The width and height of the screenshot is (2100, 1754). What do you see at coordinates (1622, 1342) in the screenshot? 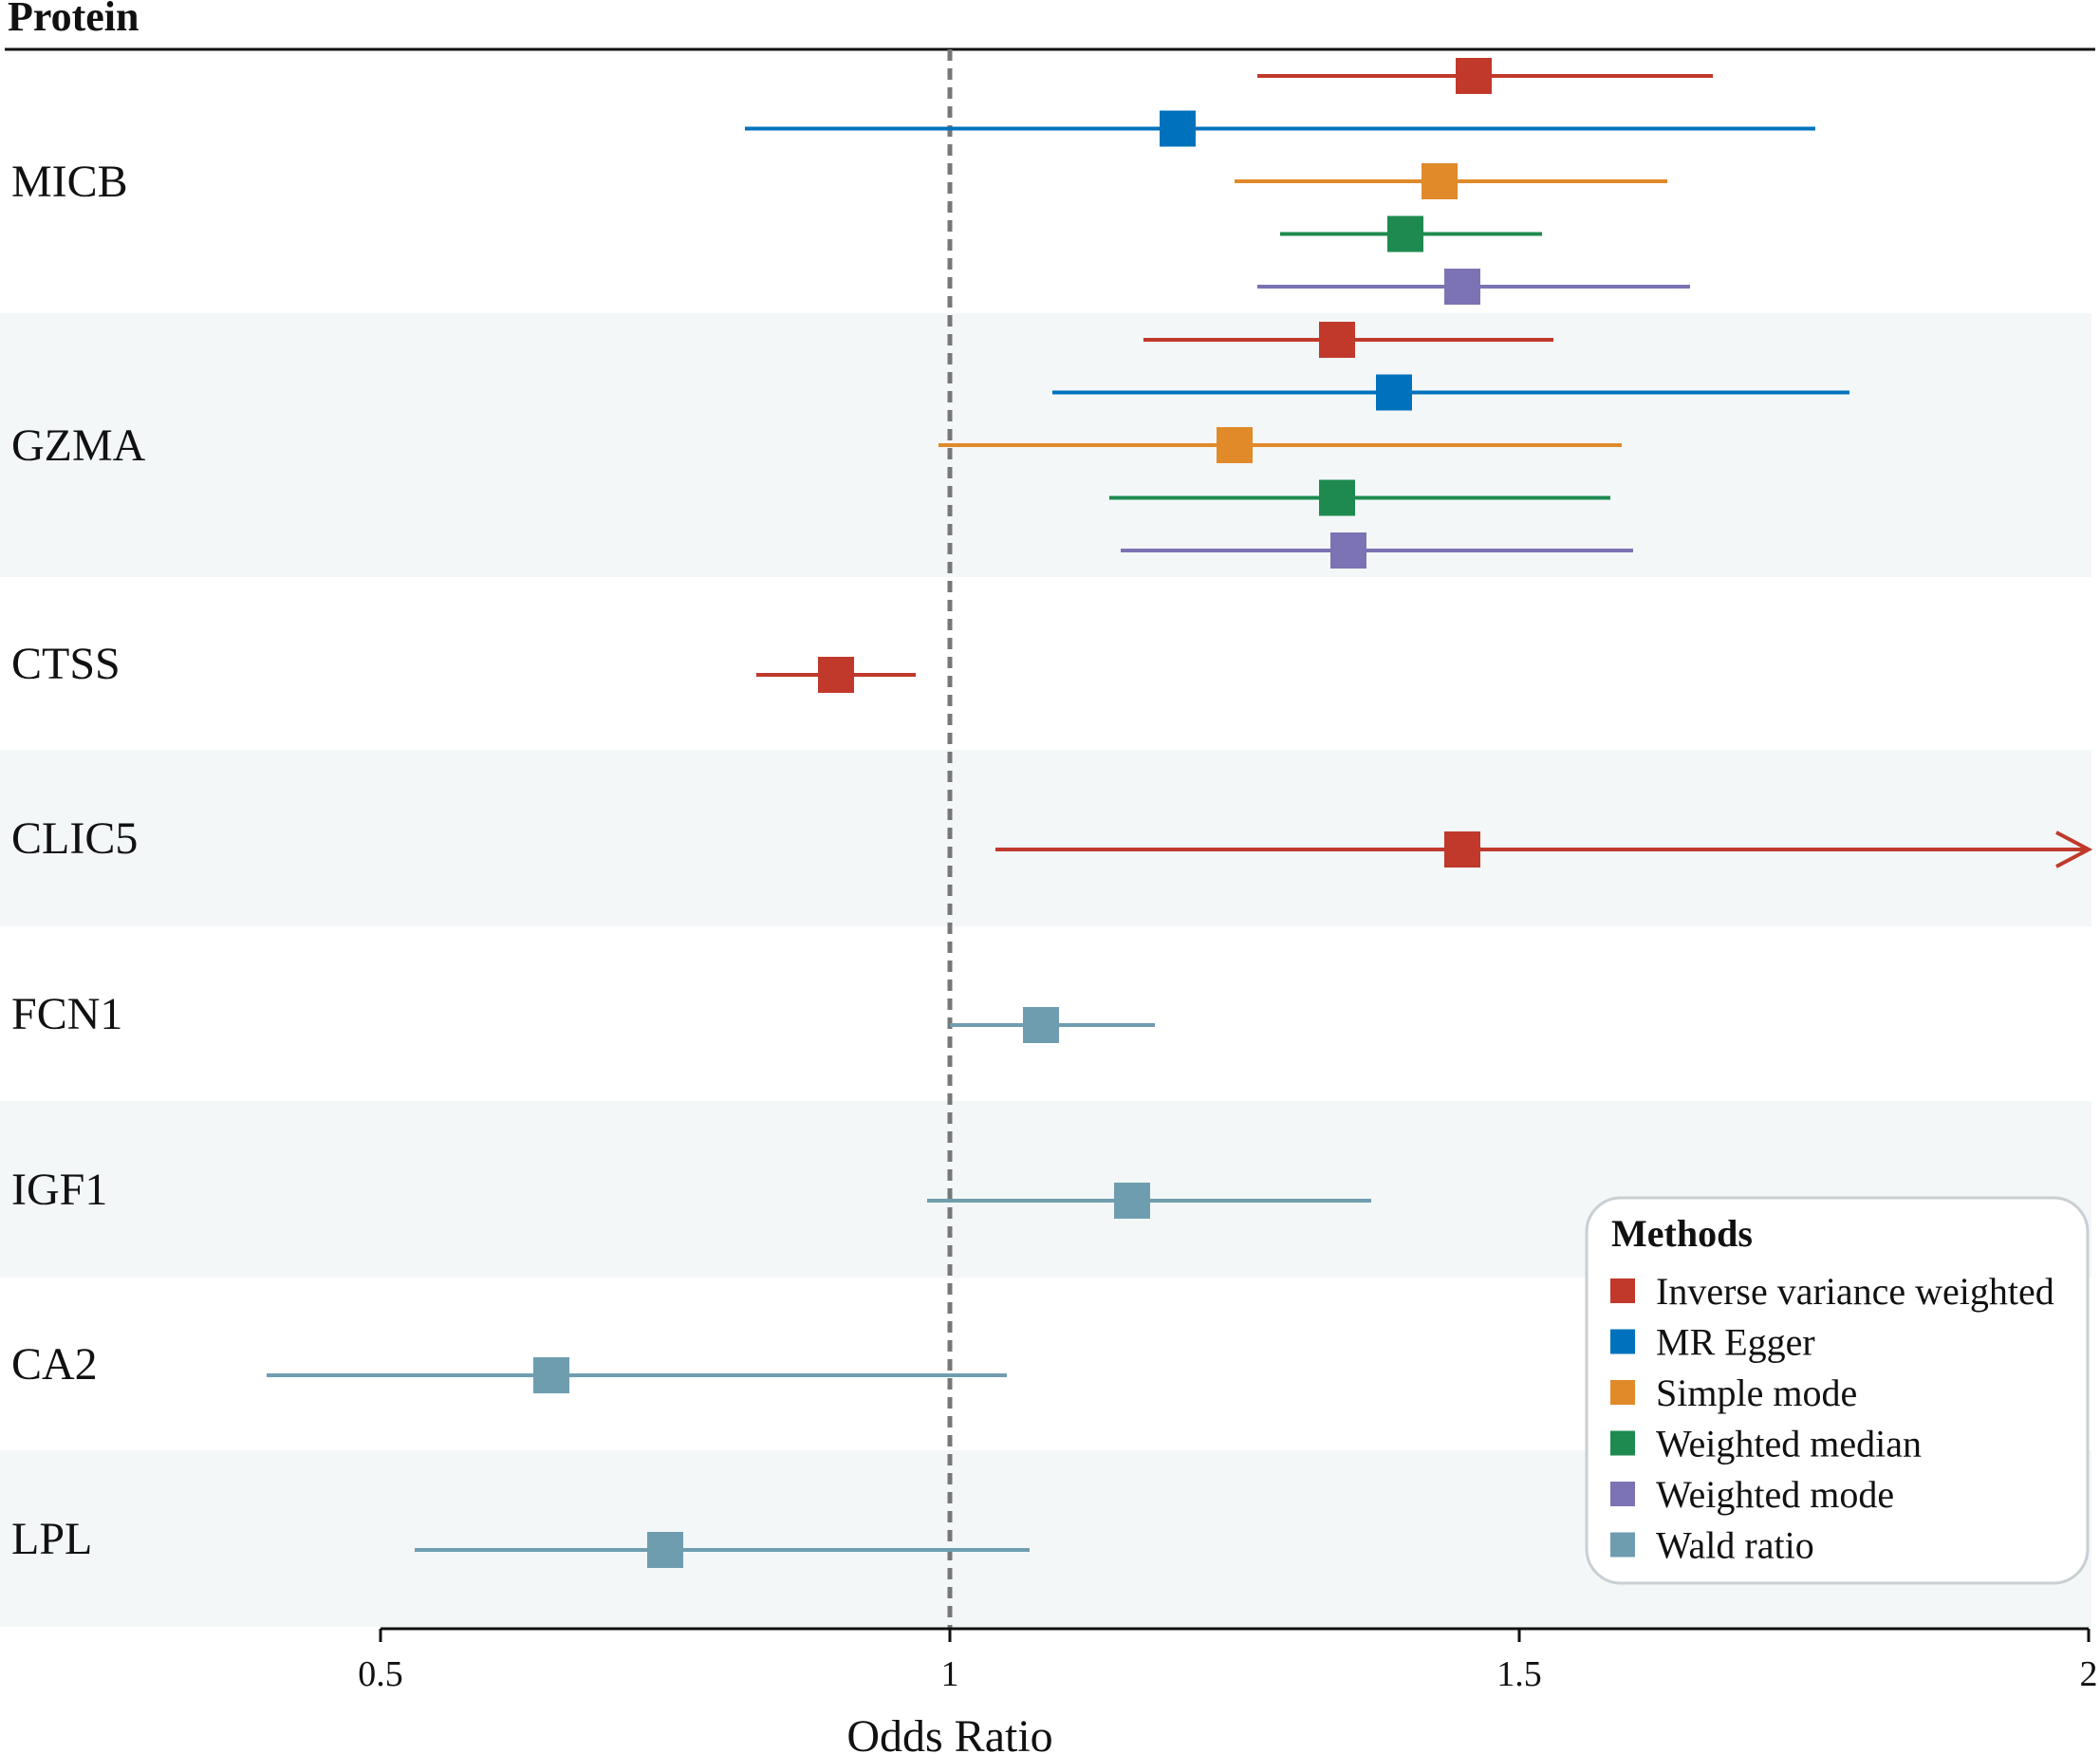
I see `legend-key-egger` at bounding box center [1622, 1342].